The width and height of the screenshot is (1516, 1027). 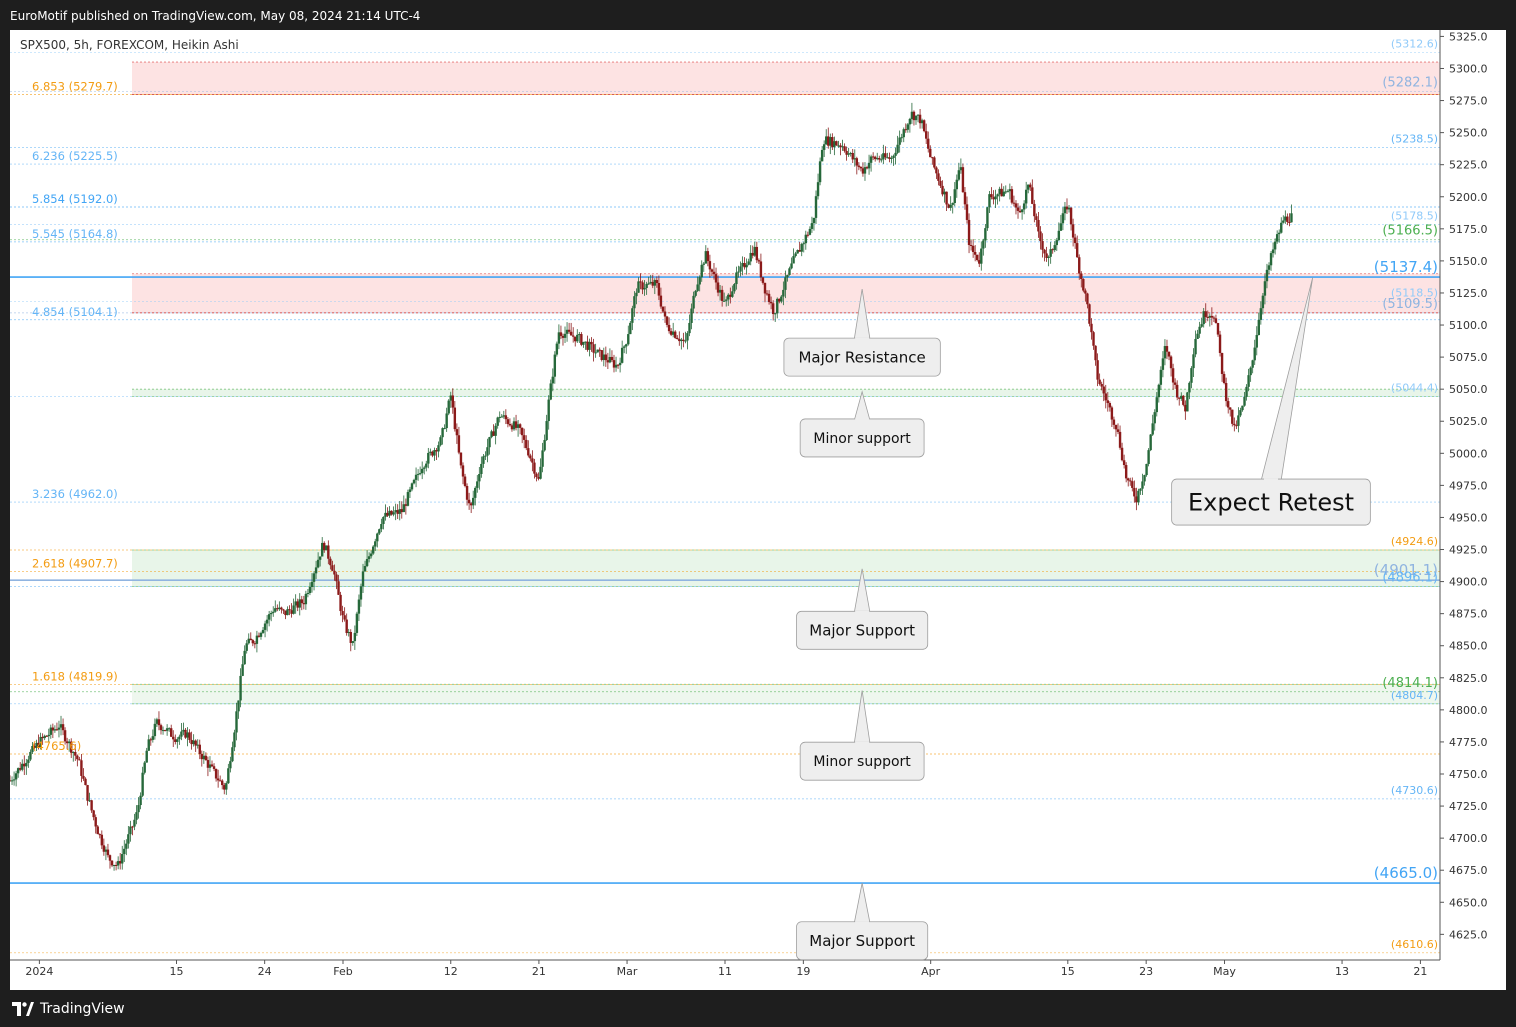 I want to click on x-tick-label: 15, so click(x=177, y=971).